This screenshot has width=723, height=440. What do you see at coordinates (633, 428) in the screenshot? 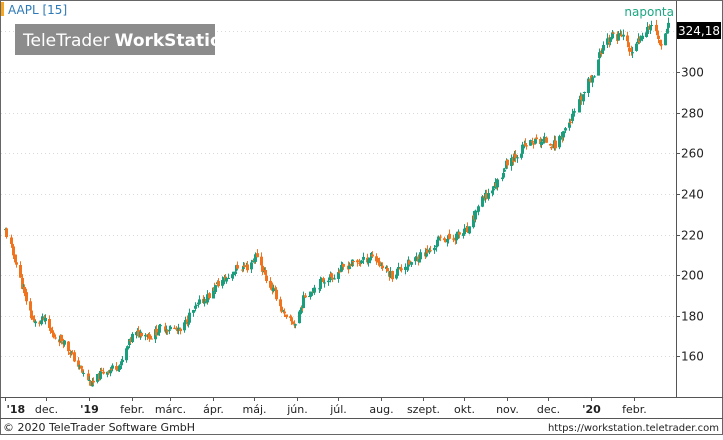
I see `source-url: https://workstation.teletrader.com` at bounding box center [633, 428].